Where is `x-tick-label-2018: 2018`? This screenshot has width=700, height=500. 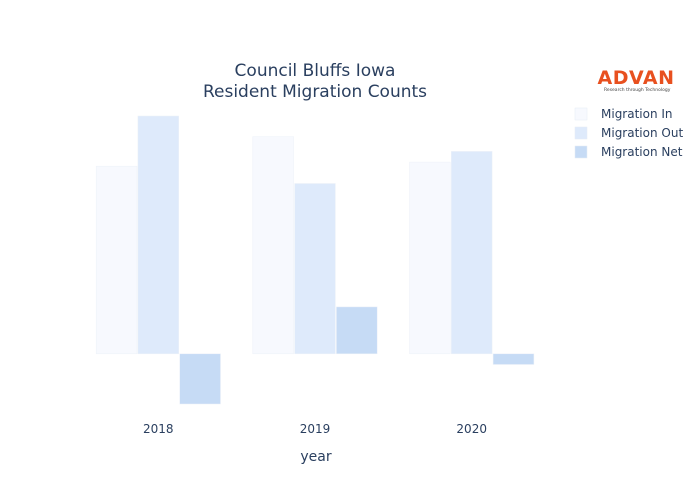 x-tick-label-2018: 2018 is located at coordinates (158, 429).